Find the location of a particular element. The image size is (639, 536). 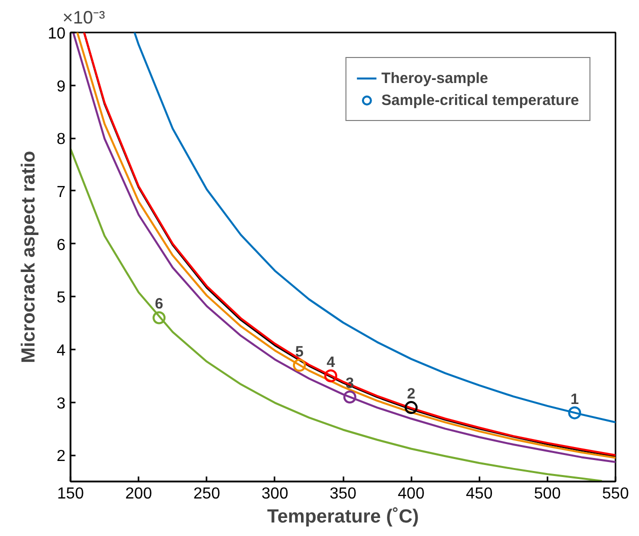

x-tick-label: 200 is located at coordinates (138, 494).